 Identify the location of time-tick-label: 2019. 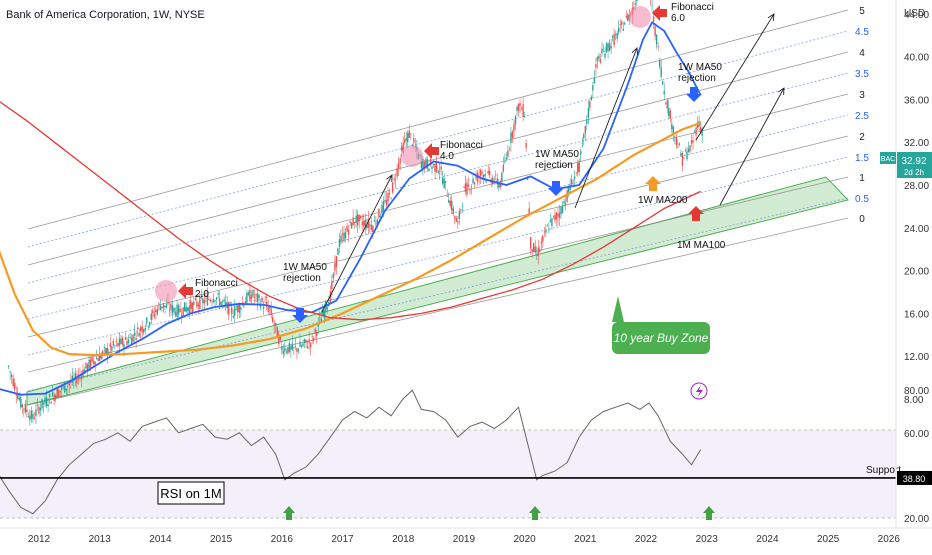
(464, 539).